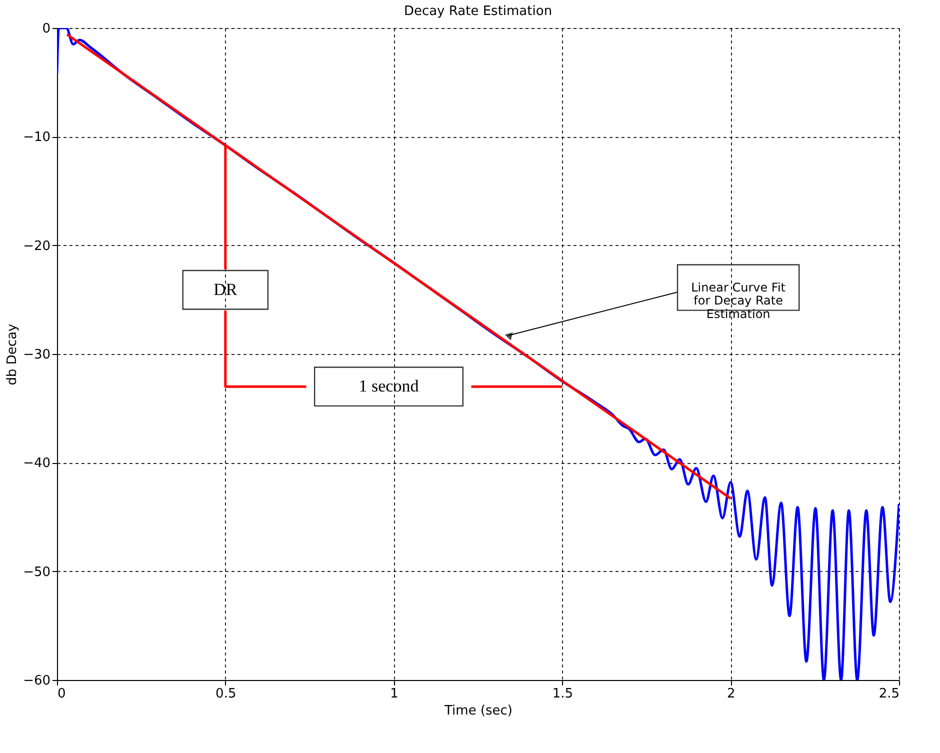 The image size is (940, 753). I want to click on x-tick-label: 1.5, so click(563, 694).